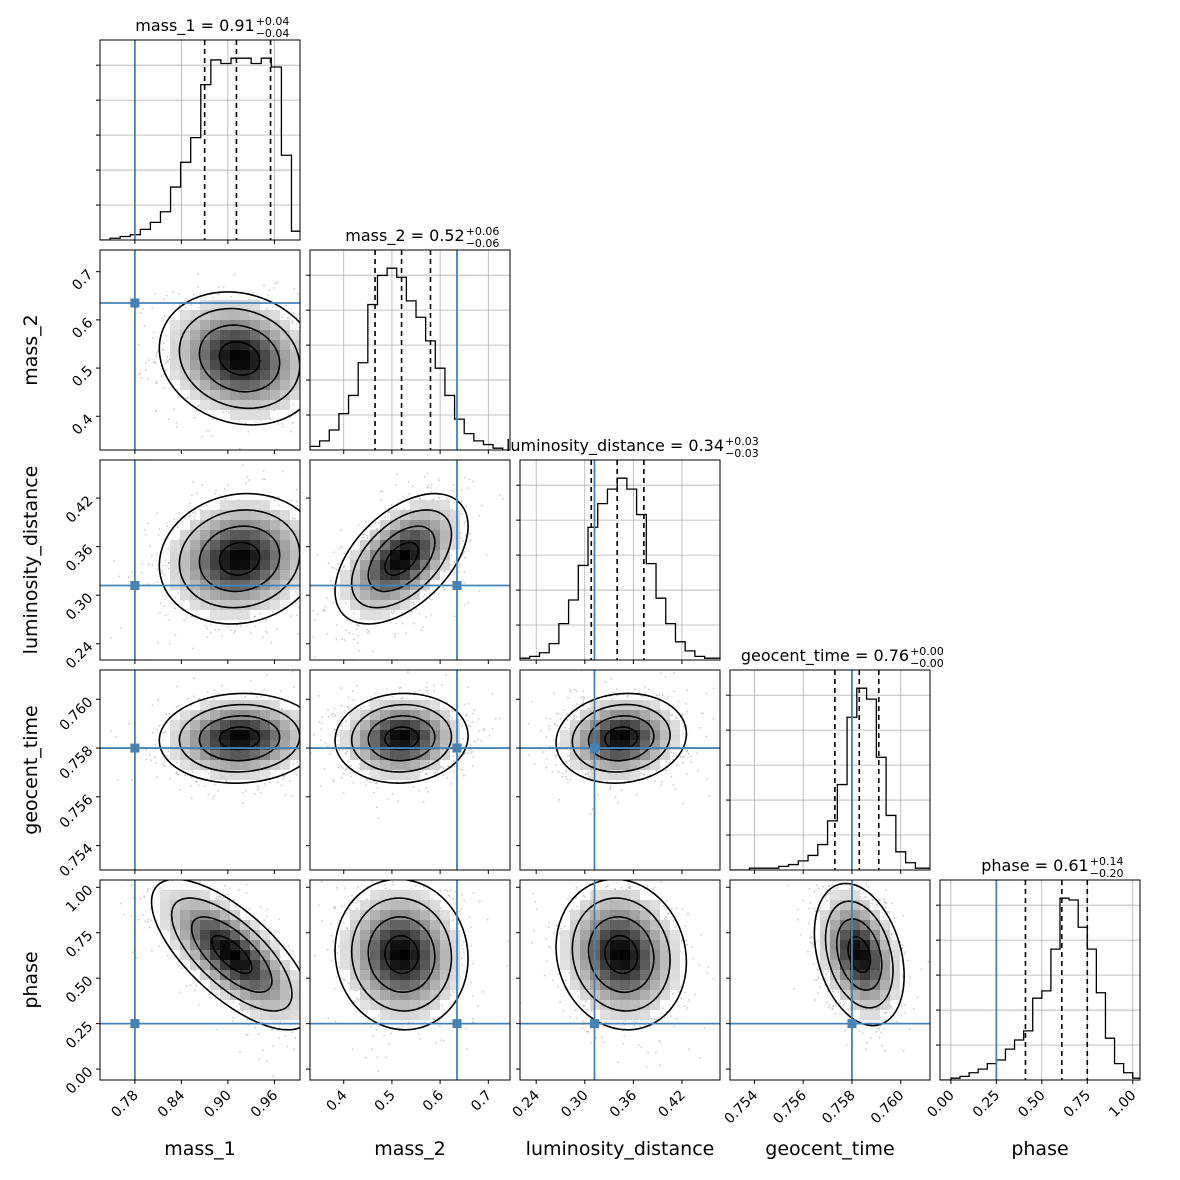  I want to click on title-upper-error: +0.06, so click(483, 231).